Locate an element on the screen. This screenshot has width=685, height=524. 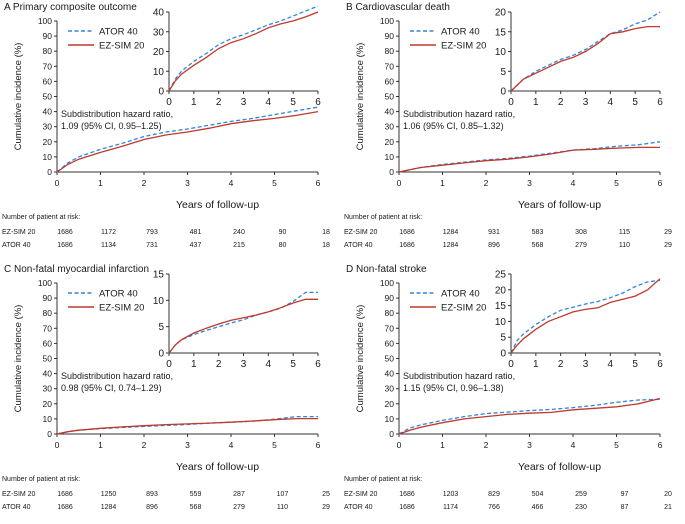
risk-value: 308 is located at coordinates (581, 232).